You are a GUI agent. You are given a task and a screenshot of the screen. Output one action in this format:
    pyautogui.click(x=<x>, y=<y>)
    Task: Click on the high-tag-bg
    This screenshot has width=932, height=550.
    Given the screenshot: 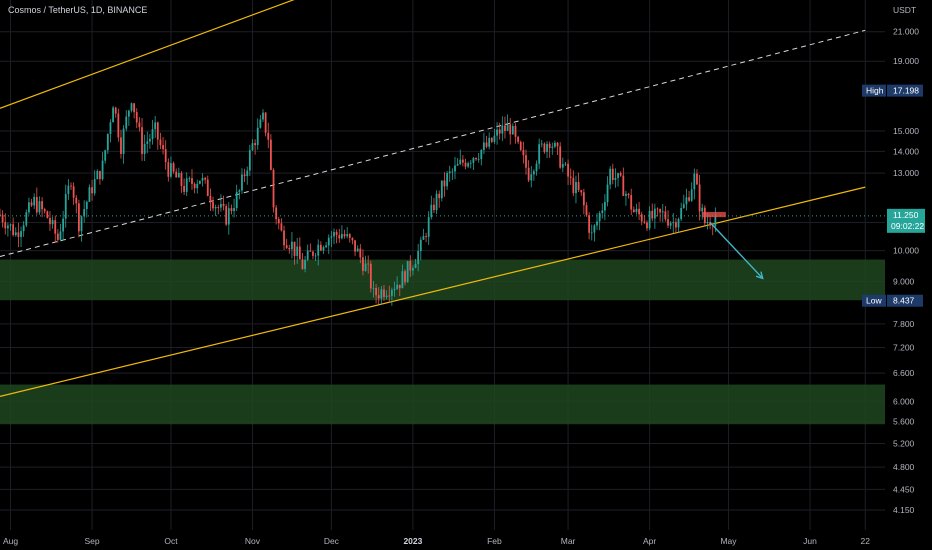 What is the action you would take?
    pyautogui.click(x=905, y=90)
    